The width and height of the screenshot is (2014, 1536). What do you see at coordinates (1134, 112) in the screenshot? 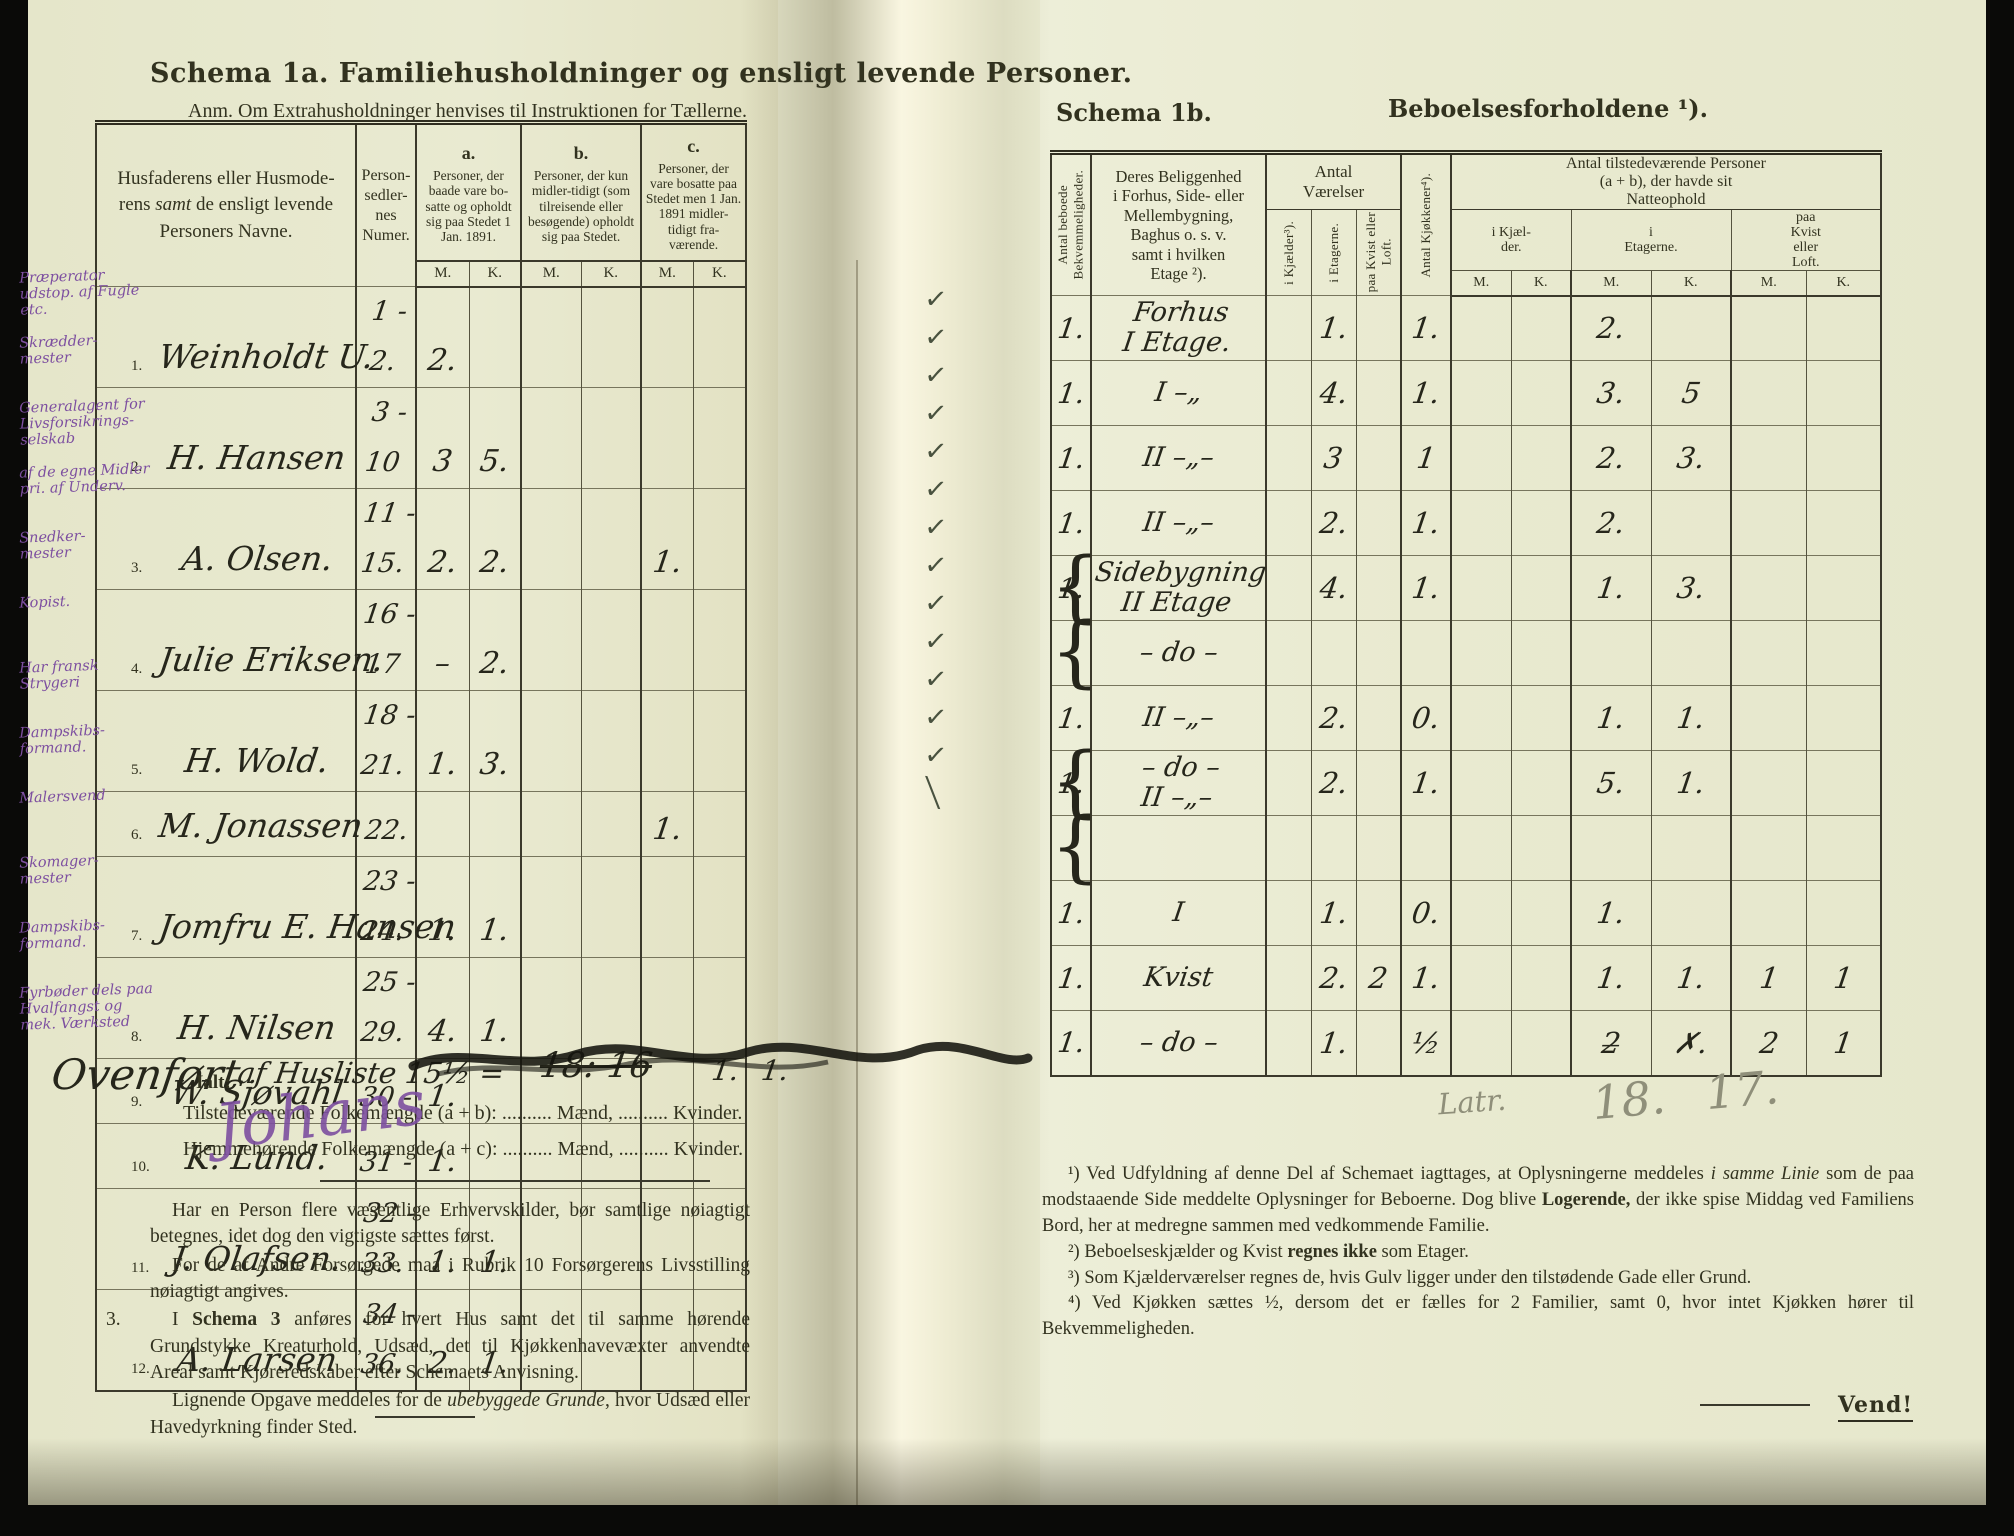
I see `right-page-schema-label: Schema 1b.` at bounding box center [1134, 112].